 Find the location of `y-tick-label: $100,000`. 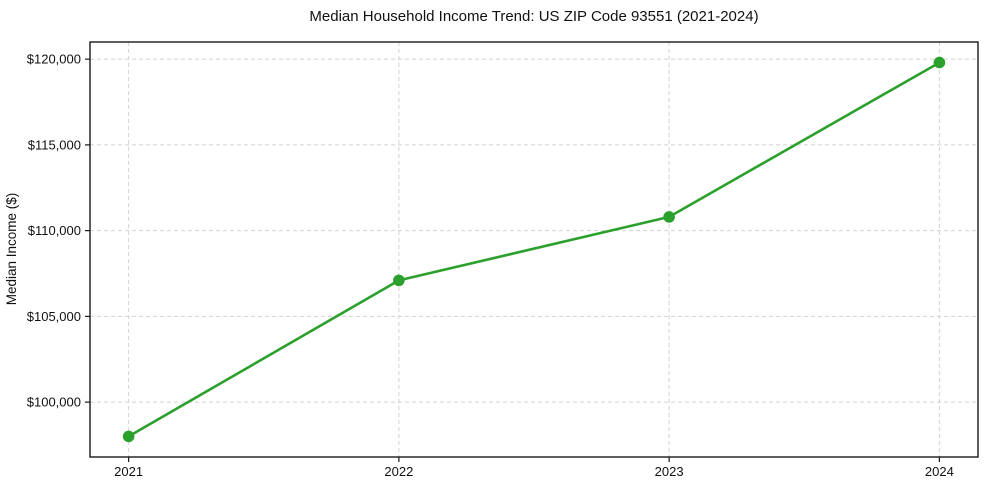

y-tick-label: $100,000 is located at coordinates (54, 402).